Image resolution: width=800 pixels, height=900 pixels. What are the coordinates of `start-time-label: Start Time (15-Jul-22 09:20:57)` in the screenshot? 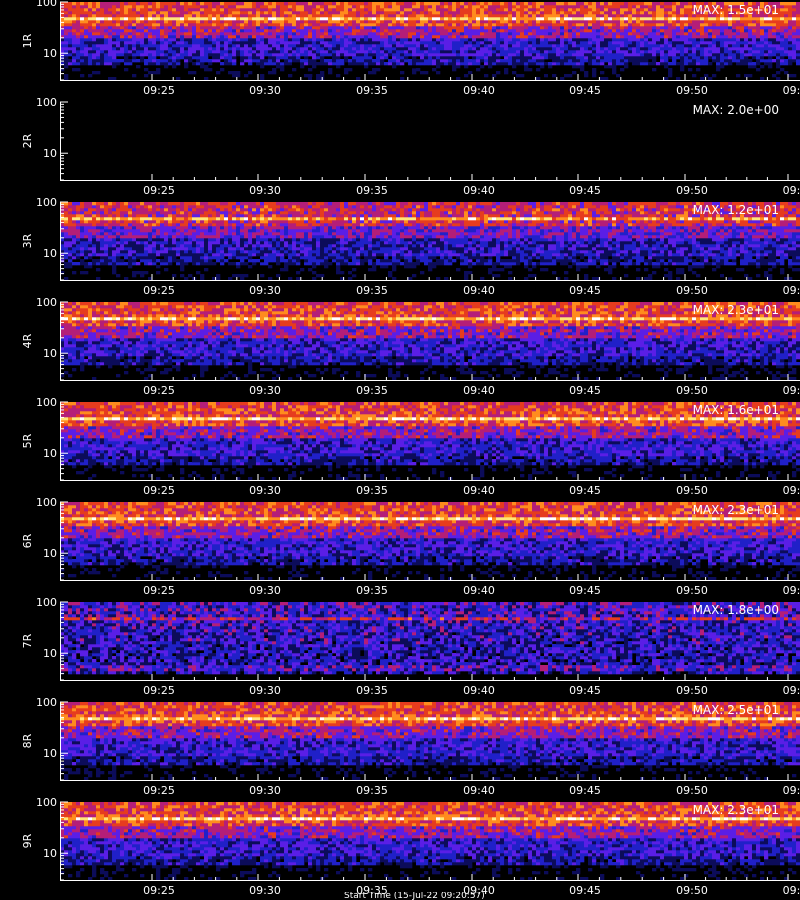 It's located at (414, 896).